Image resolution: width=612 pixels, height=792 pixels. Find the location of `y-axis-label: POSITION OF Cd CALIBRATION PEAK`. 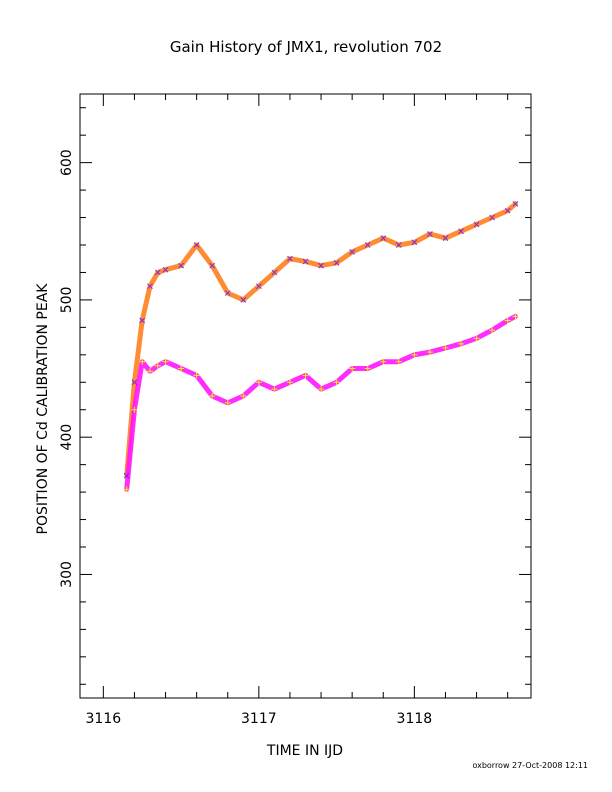

y-axis-label: POSITION OF Cd CALIBRATION PEAK is located at coordinates (43, 409).